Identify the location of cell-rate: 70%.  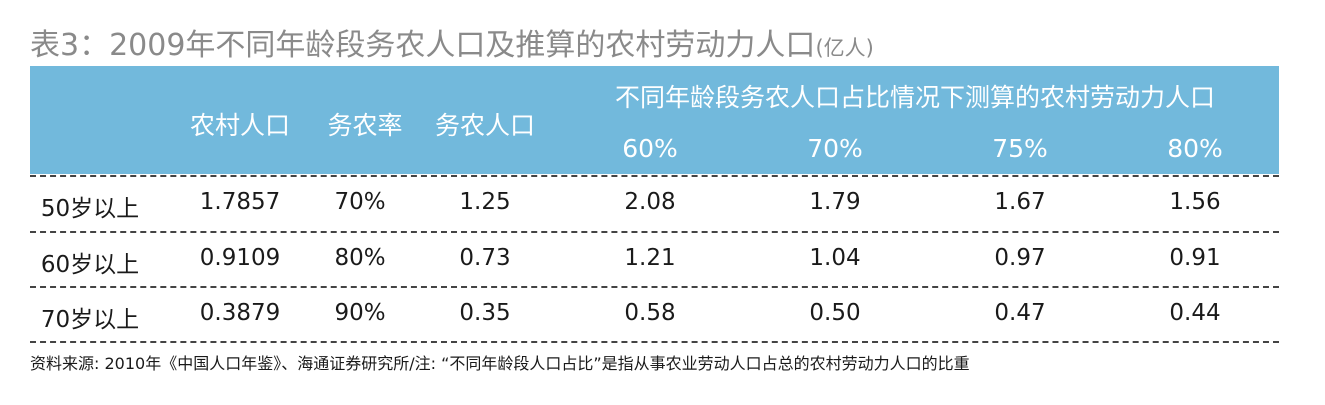
(360, 202).